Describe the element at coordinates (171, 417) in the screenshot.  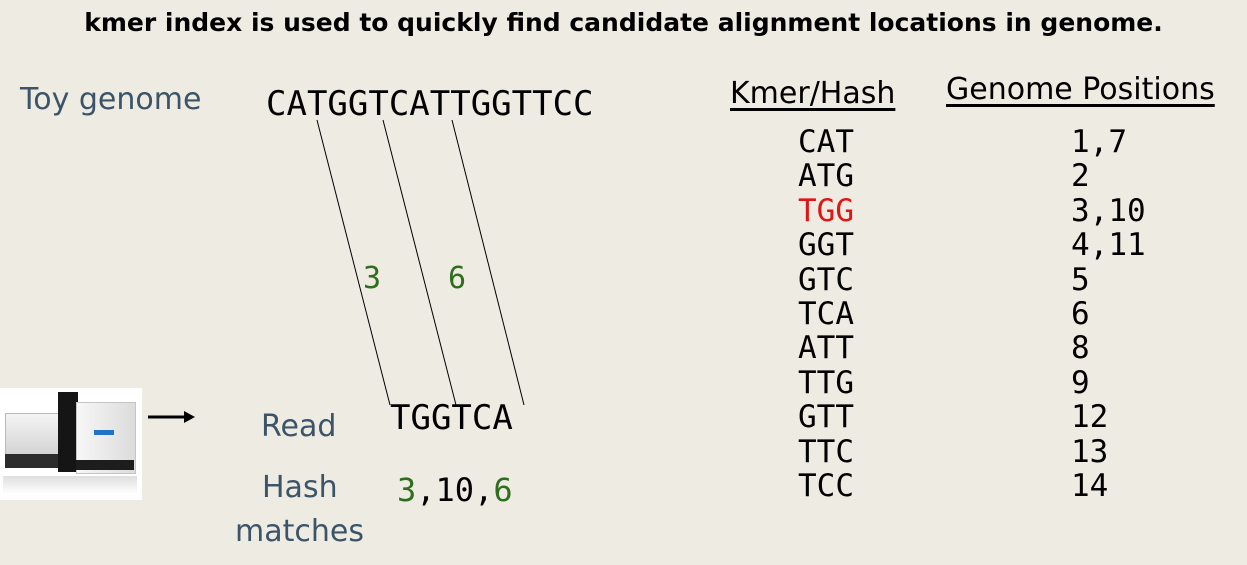
I see `right-arrow-icon` at that location.